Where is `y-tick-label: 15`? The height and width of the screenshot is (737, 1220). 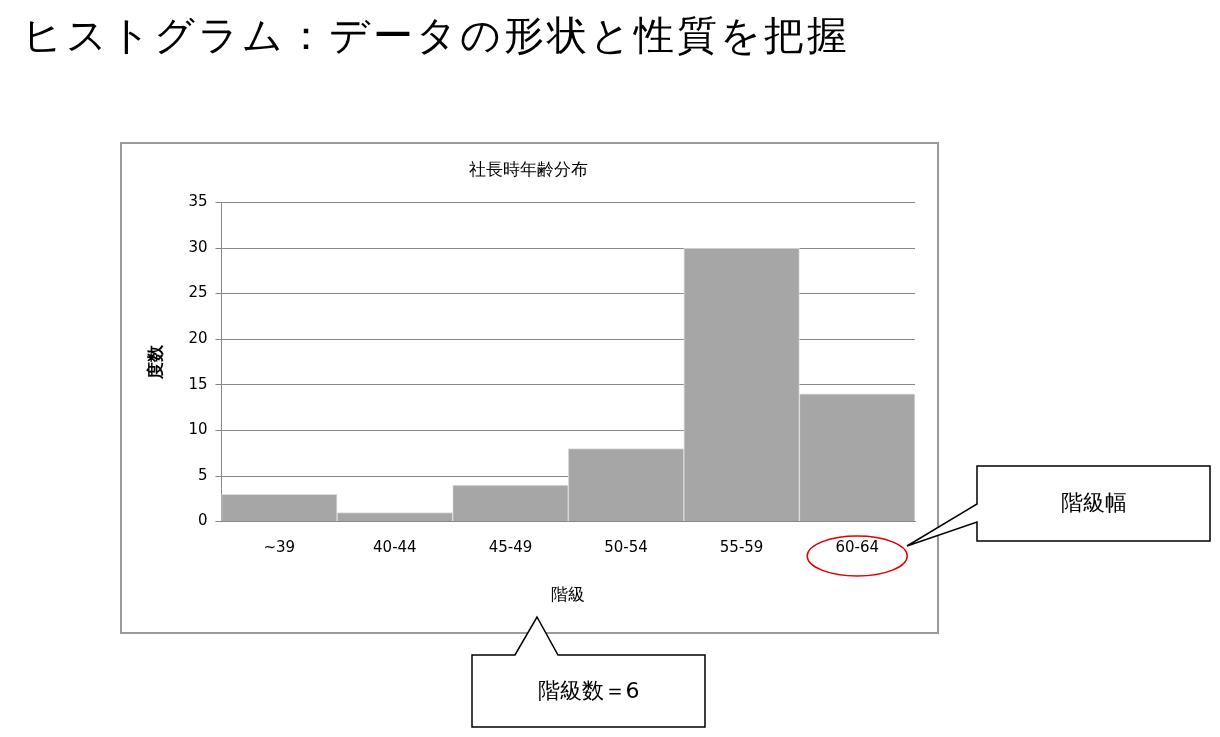
y-tick-label: 15 is located at coordinates (198, 383).